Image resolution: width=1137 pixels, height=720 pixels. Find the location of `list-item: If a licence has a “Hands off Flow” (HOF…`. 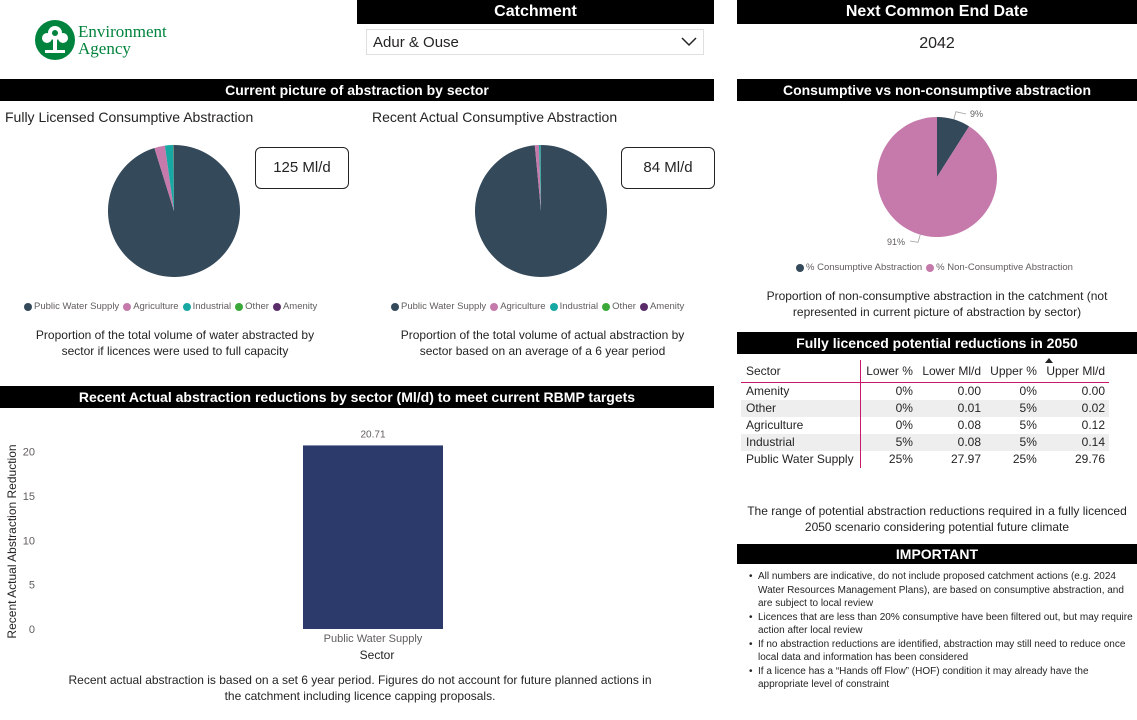

list-item: If a licence has a “Hands off Flow” (HOF… is located at coordinates (940, 678).